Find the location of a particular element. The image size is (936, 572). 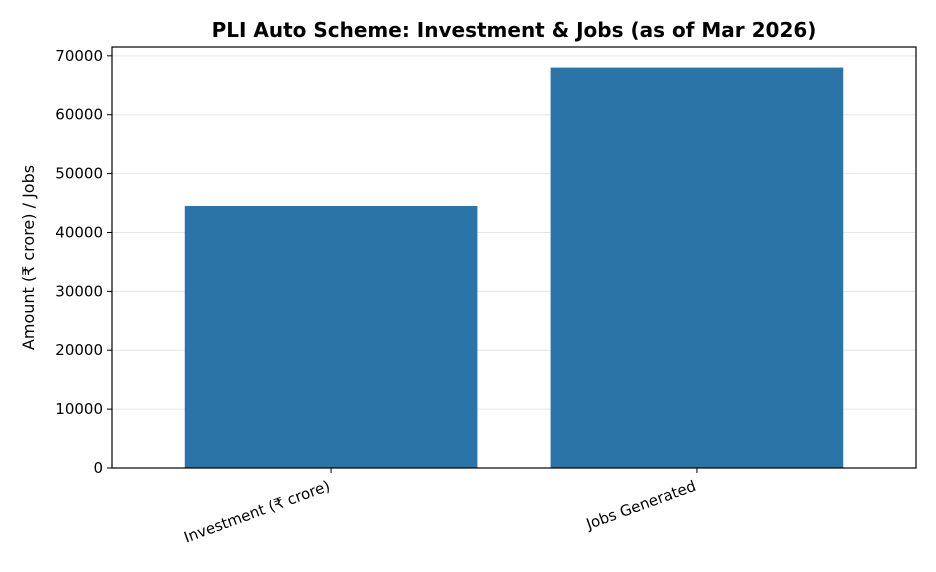

x-tick-label: Jobs Generated is located at coordinates (640, 505).